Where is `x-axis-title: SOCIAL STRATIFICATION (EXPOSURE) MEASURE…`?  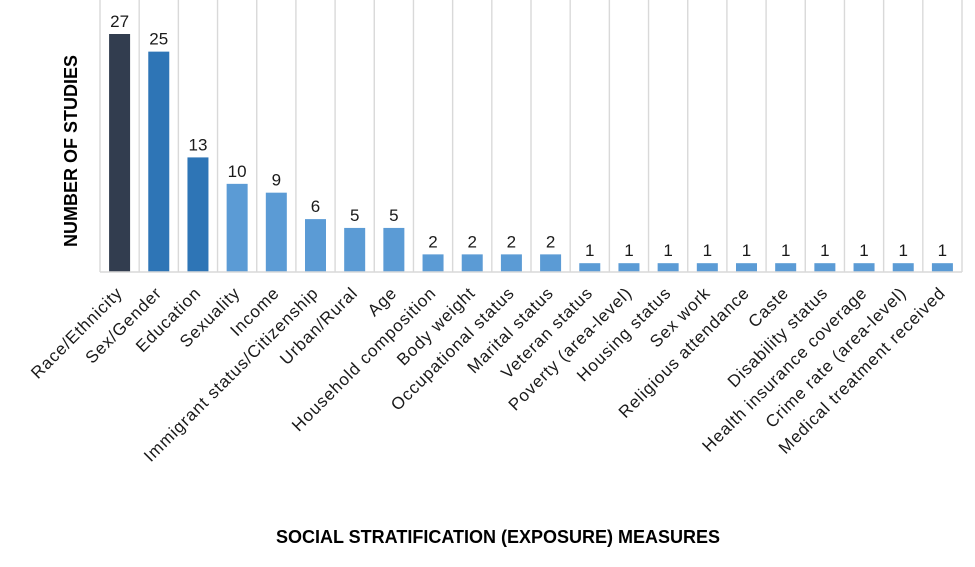 x-axis-title: SOCIAL STRATIFICATION (EXPOSURE) MEASURE… is located at coordinates (498, 537).